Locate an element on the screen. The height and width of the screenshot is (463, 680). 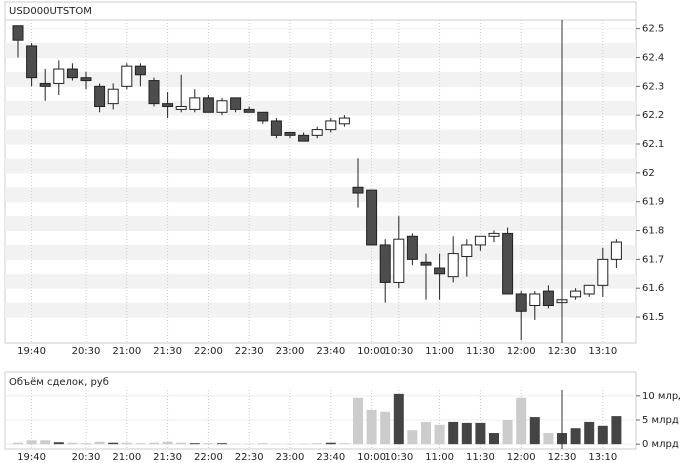
x-tick-label: 22:30 is located at coordinates (249, 351).